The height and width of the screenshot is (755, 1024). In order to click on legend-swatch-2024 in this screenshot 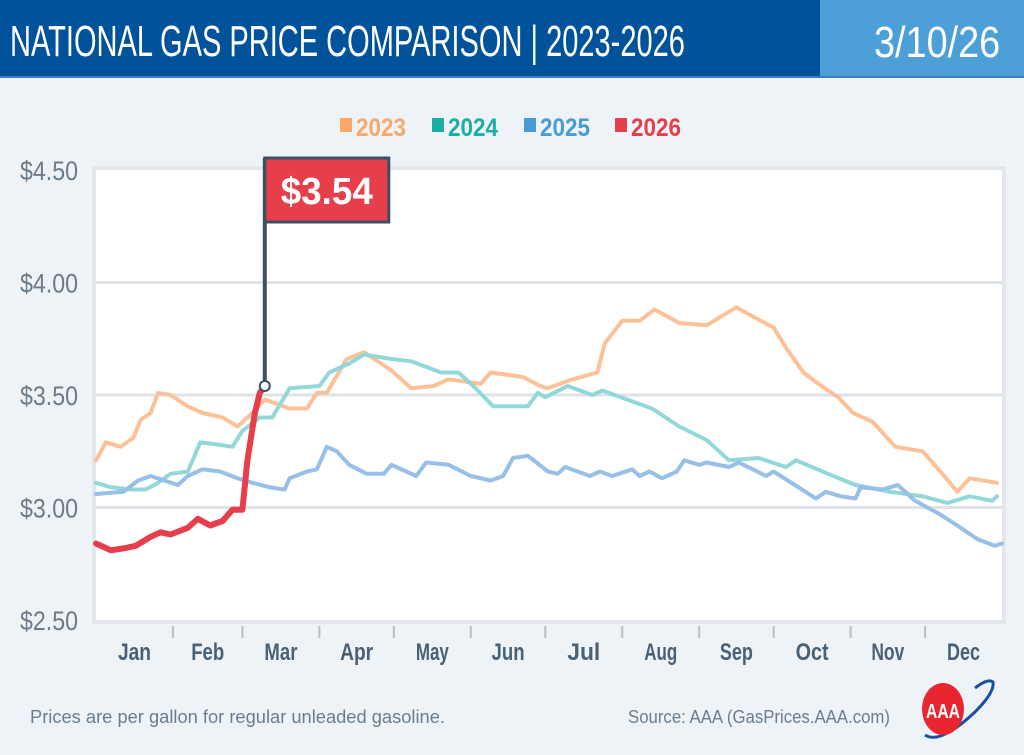, I will do `click(438, 125)`.